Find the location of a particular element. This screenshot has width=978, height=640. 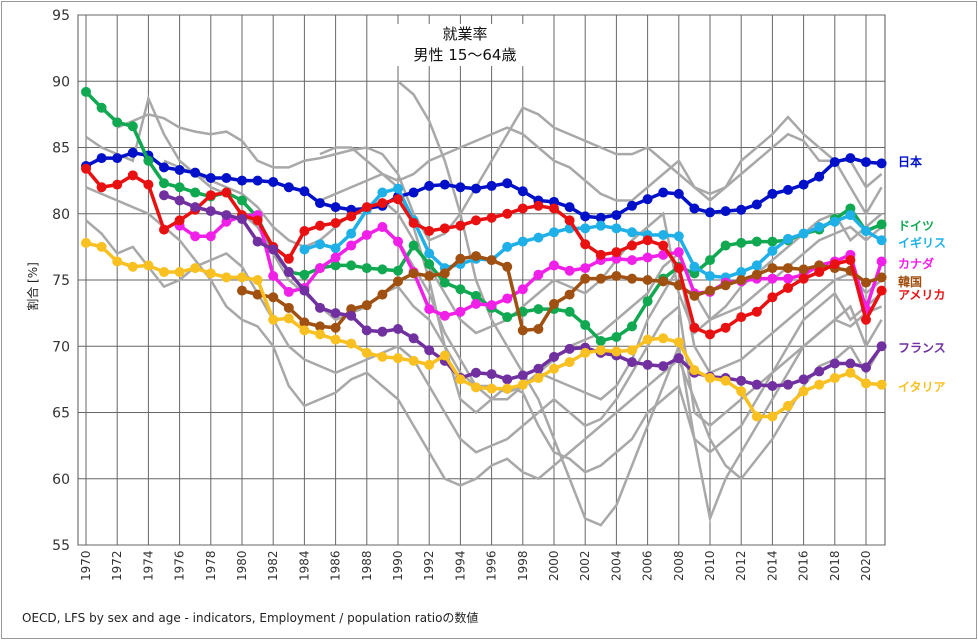

series-label: ドイツ is located at coordinates (916, 226).